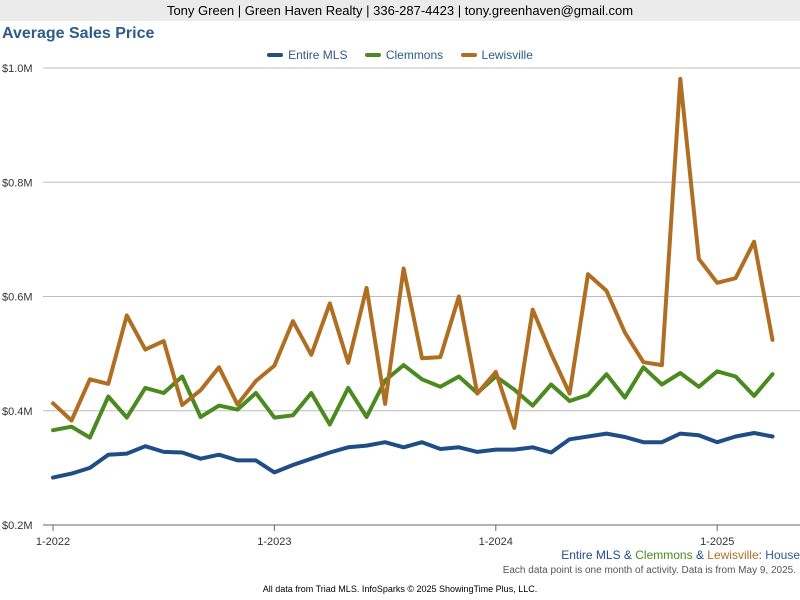 The image size is (800, 600). What do you see at coordinates (17, 183) in the screenshot?
I see `y-tick-label: $0.8M` at bounding box center [17, 183].